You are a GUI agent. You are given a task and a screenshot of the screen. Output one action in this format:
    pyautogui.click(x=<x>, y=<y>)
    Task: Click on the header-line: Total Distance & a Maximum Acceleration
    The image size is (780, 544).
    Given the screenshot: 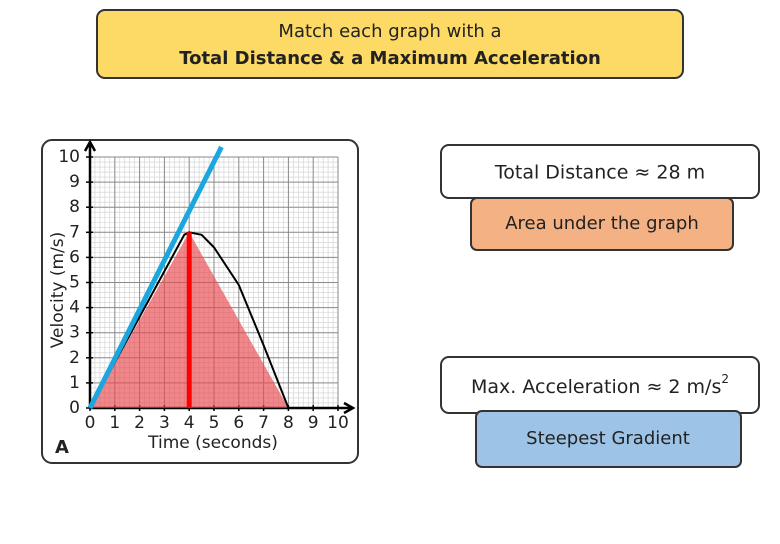 What is the action you would take?
    pyautogui.click(x=390, y=58)
    